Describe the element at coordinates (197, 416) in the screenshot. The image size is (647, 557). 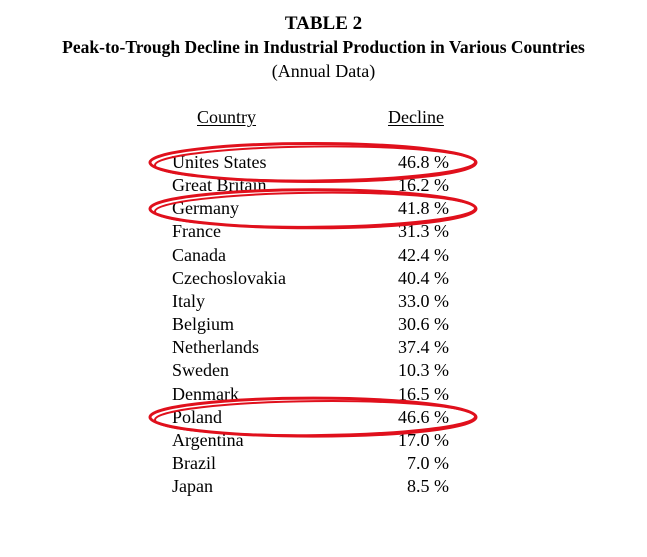
I see `country-cell: Poland` at that location.